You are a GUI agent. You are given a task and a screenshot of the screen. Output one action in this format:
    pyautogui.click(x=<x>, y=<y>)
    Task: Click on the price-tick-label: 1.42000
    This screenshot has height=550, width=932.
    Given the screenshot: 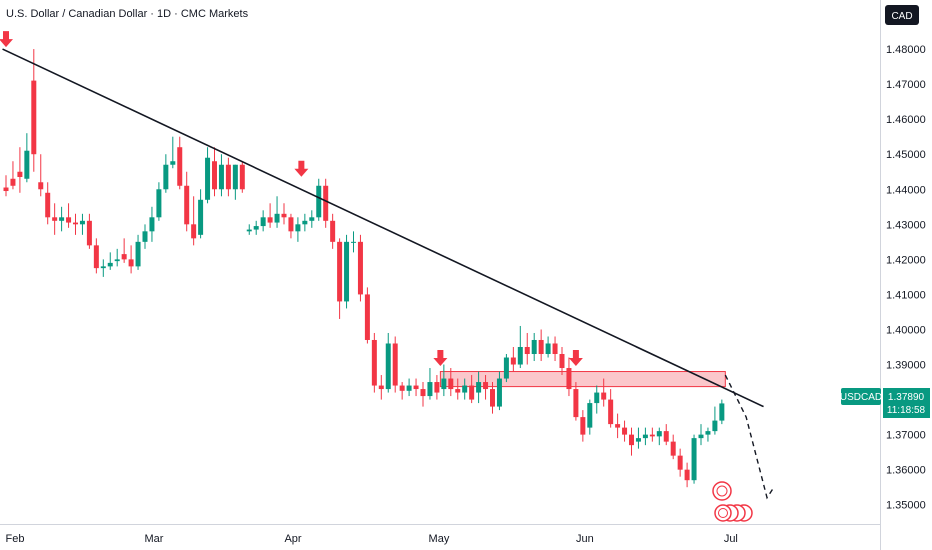 What is the action you would take?
    pyautogui.click(x=906, y=260)
    